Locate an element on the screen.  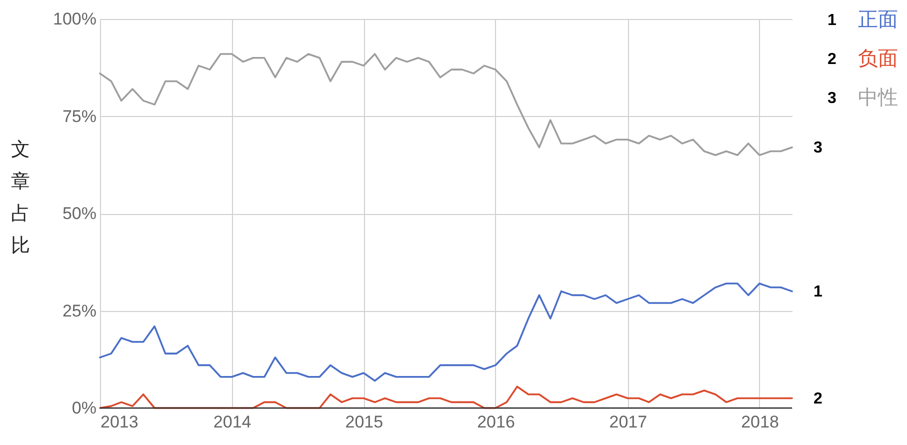
text: 2 is located at coordinates (832, 59).